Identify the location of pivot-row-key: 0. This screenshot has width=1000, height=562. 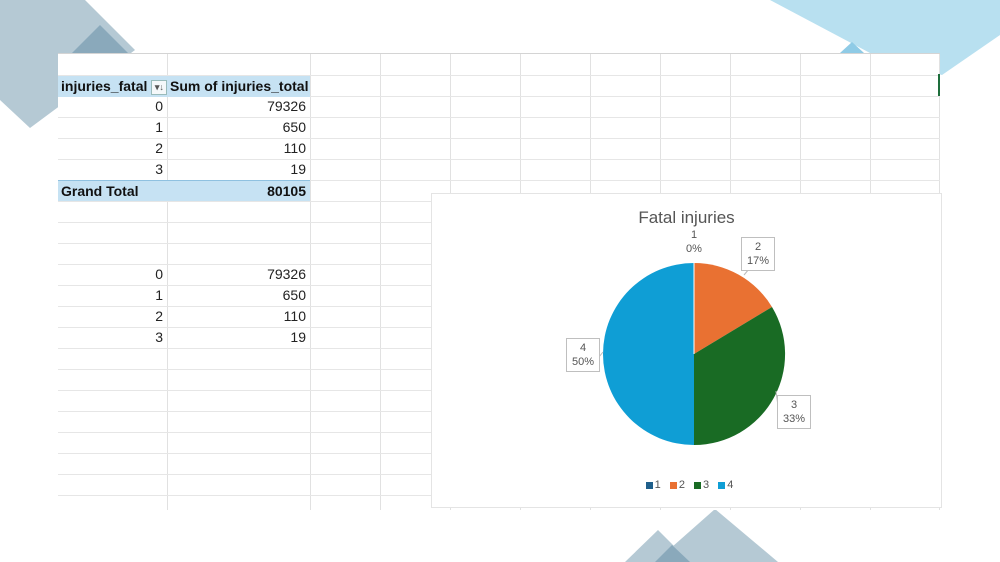
(159, 106).